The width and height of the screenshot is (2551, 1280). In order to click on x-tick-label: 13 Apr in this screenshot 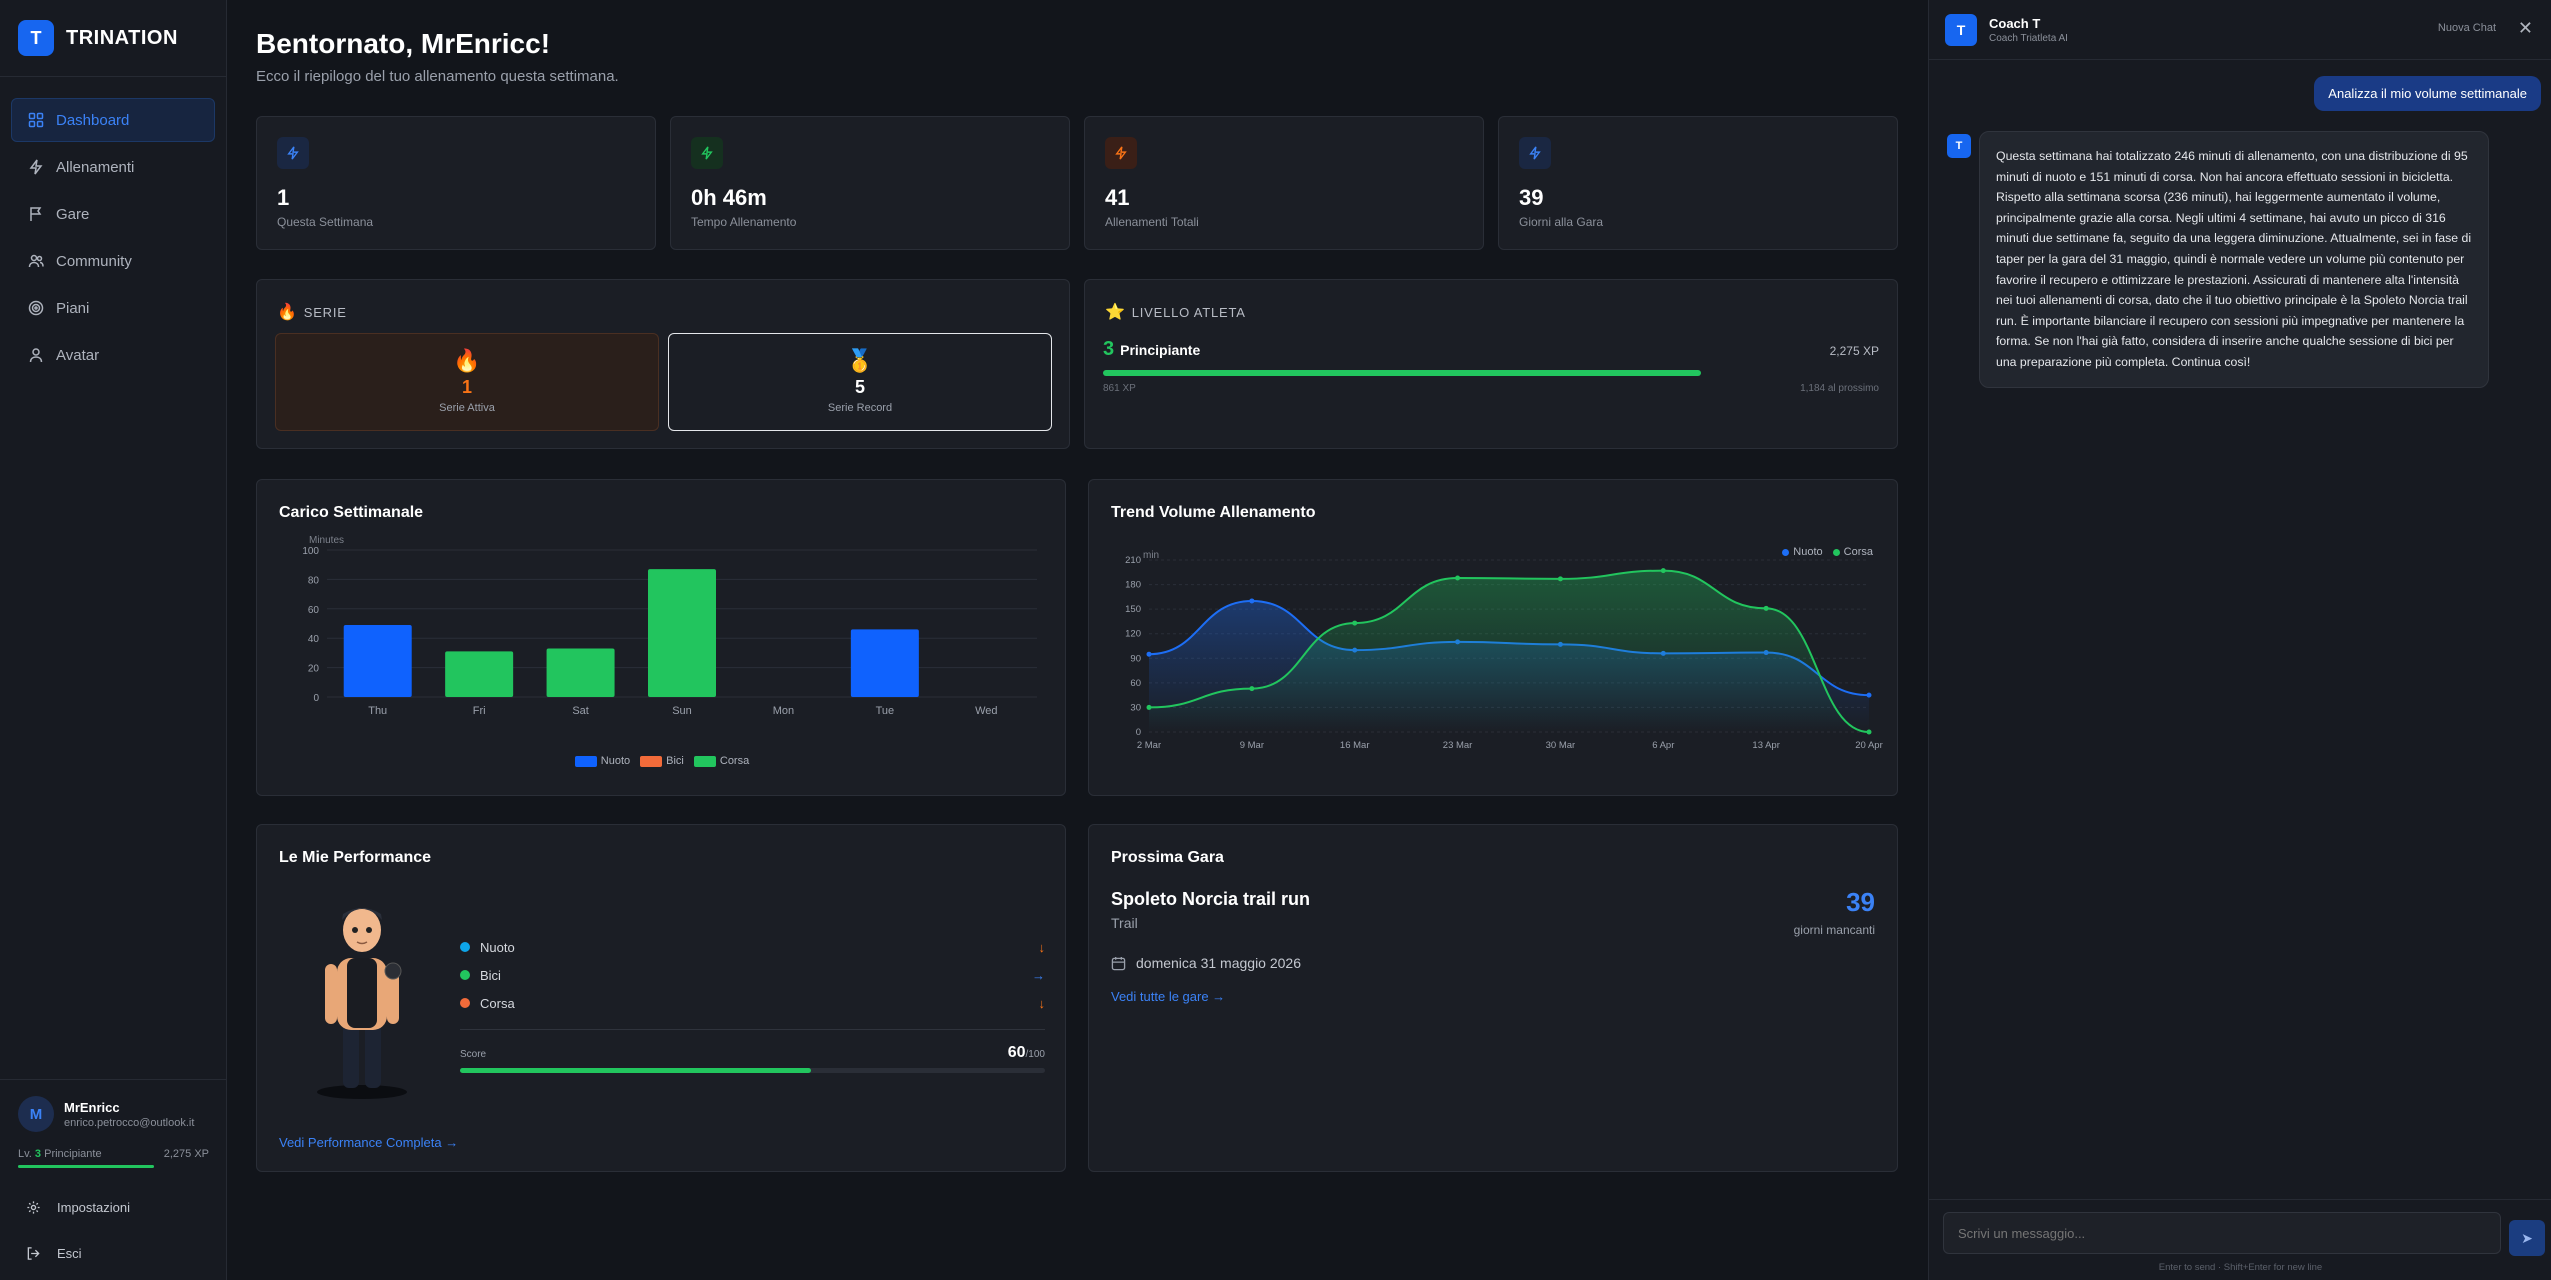, I will do `click(1765, 745)`.